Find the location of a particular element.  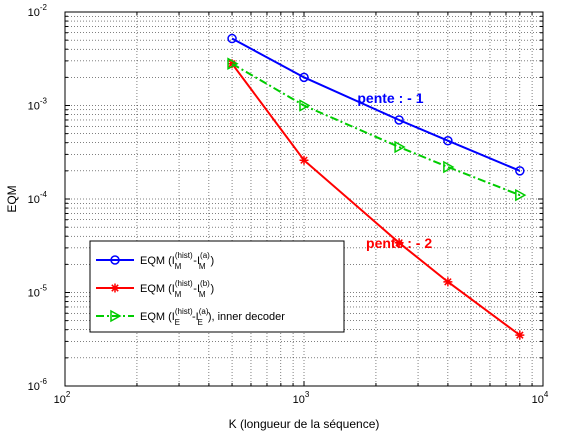

annotations: pente : - 1 pente : - 2 is located at coordinates (394, 170).